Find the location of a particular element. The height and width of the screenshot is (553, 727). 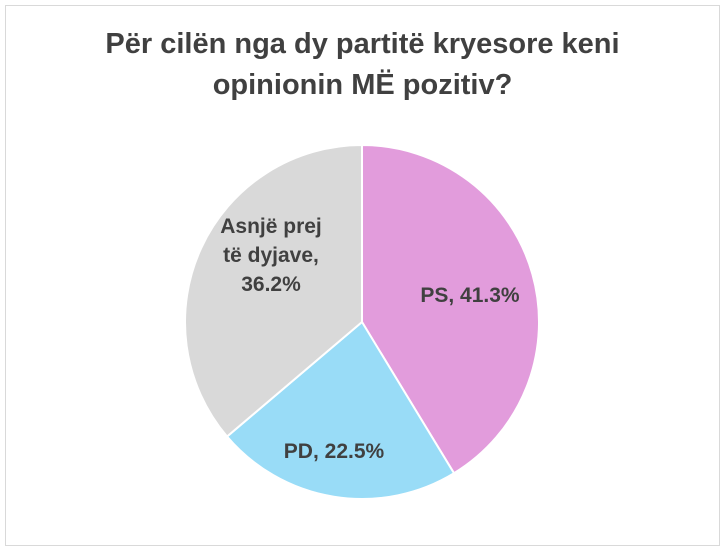

slice-label-line: të dyjave, is located at coordinates (271, 255).